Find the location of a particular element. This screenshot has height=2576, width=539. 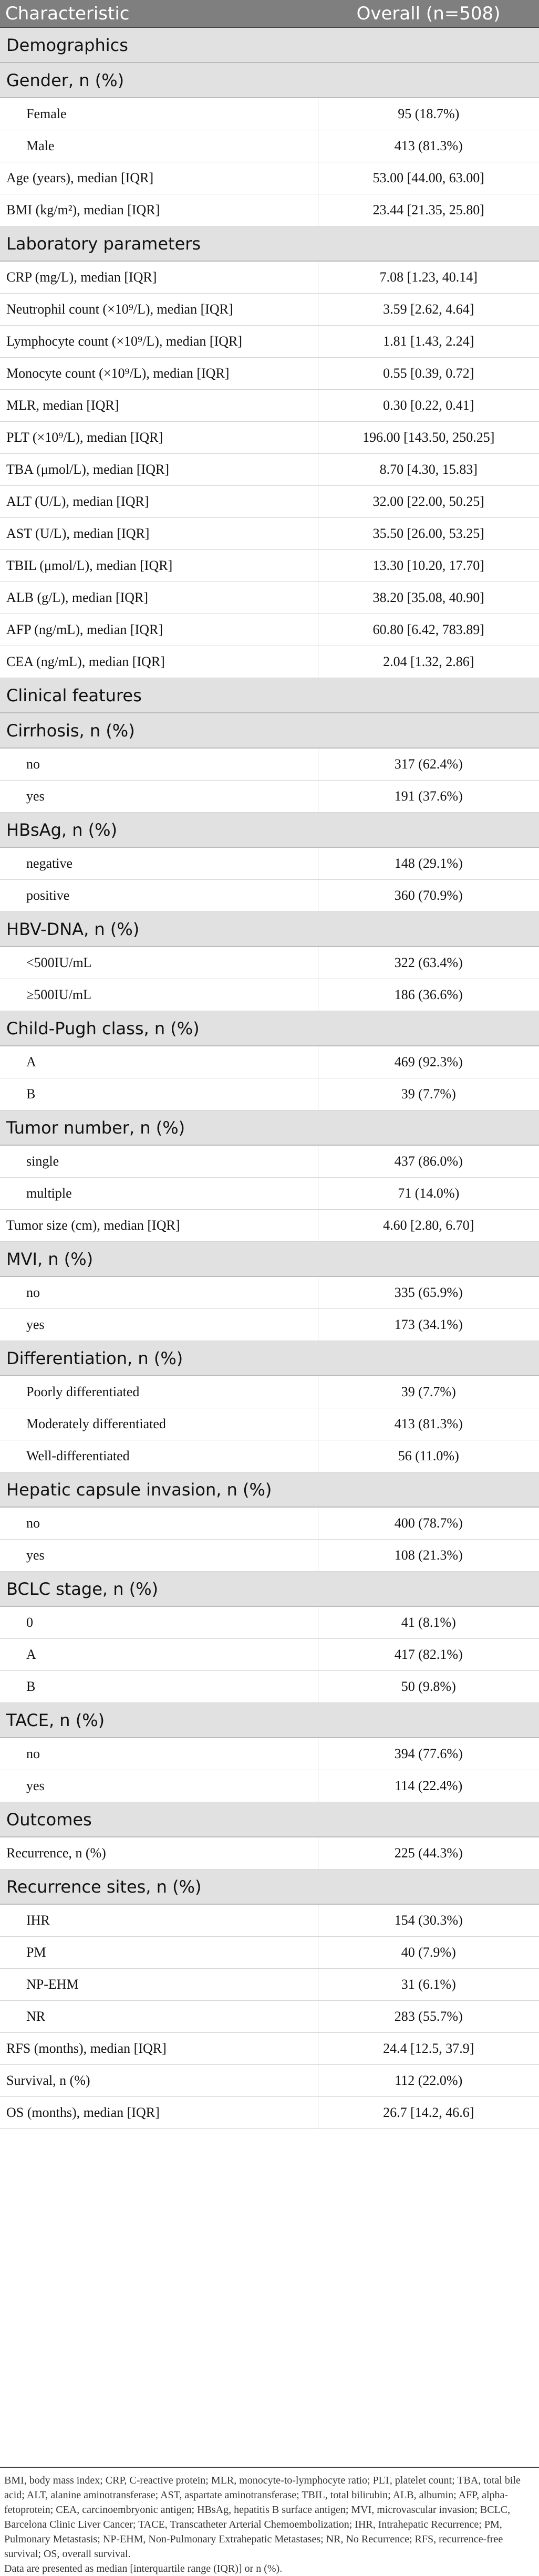

table-row: PM 40 (7.9%) is located at coordinates (269, 1952).